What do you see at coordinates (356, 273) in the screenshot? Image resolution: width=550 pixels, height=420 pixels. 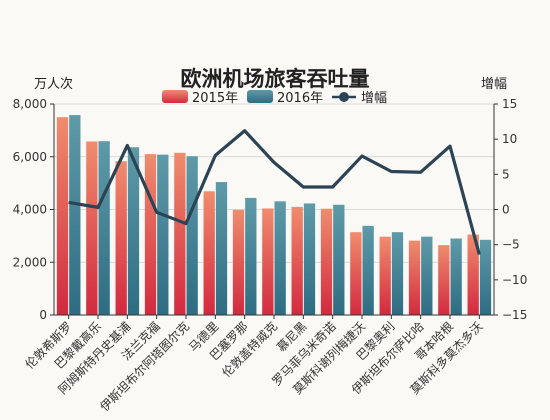 I see `bar-2015年-莫斯科谢列梅捷沃` at bounding box center [356, 273].